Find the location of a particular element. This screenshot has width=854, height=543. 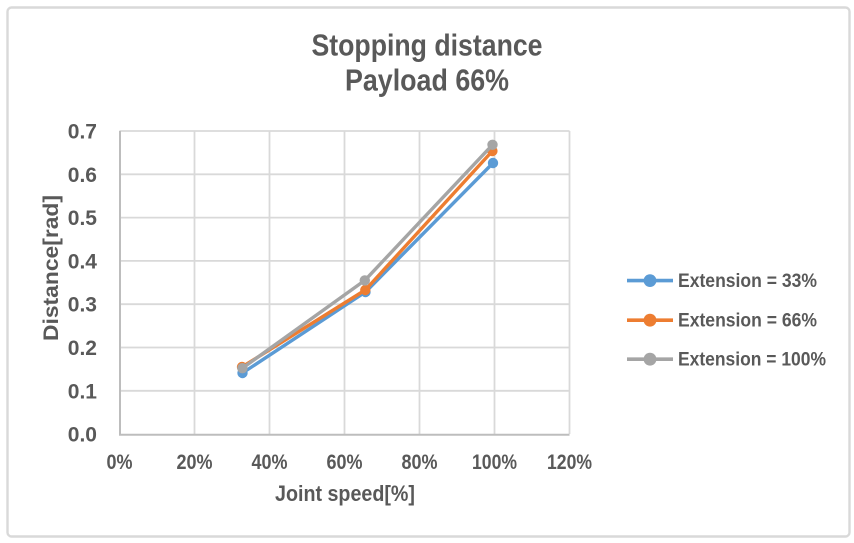

svg-text: 120% is located at coordinates (569, 462).